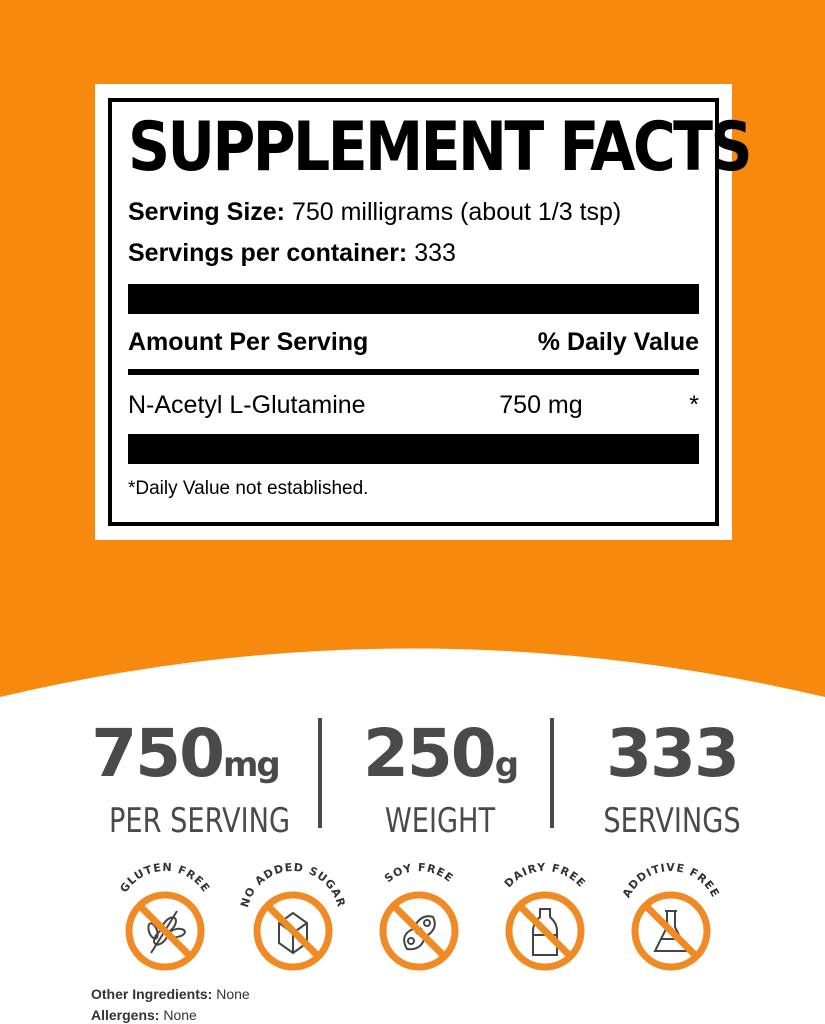  I want to click on serving-size-label: Serving Size:, so click(206, 212).